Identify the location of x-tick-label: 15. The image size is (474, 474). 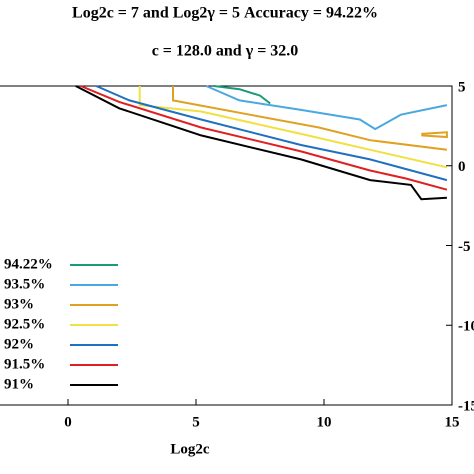
(452, 422).